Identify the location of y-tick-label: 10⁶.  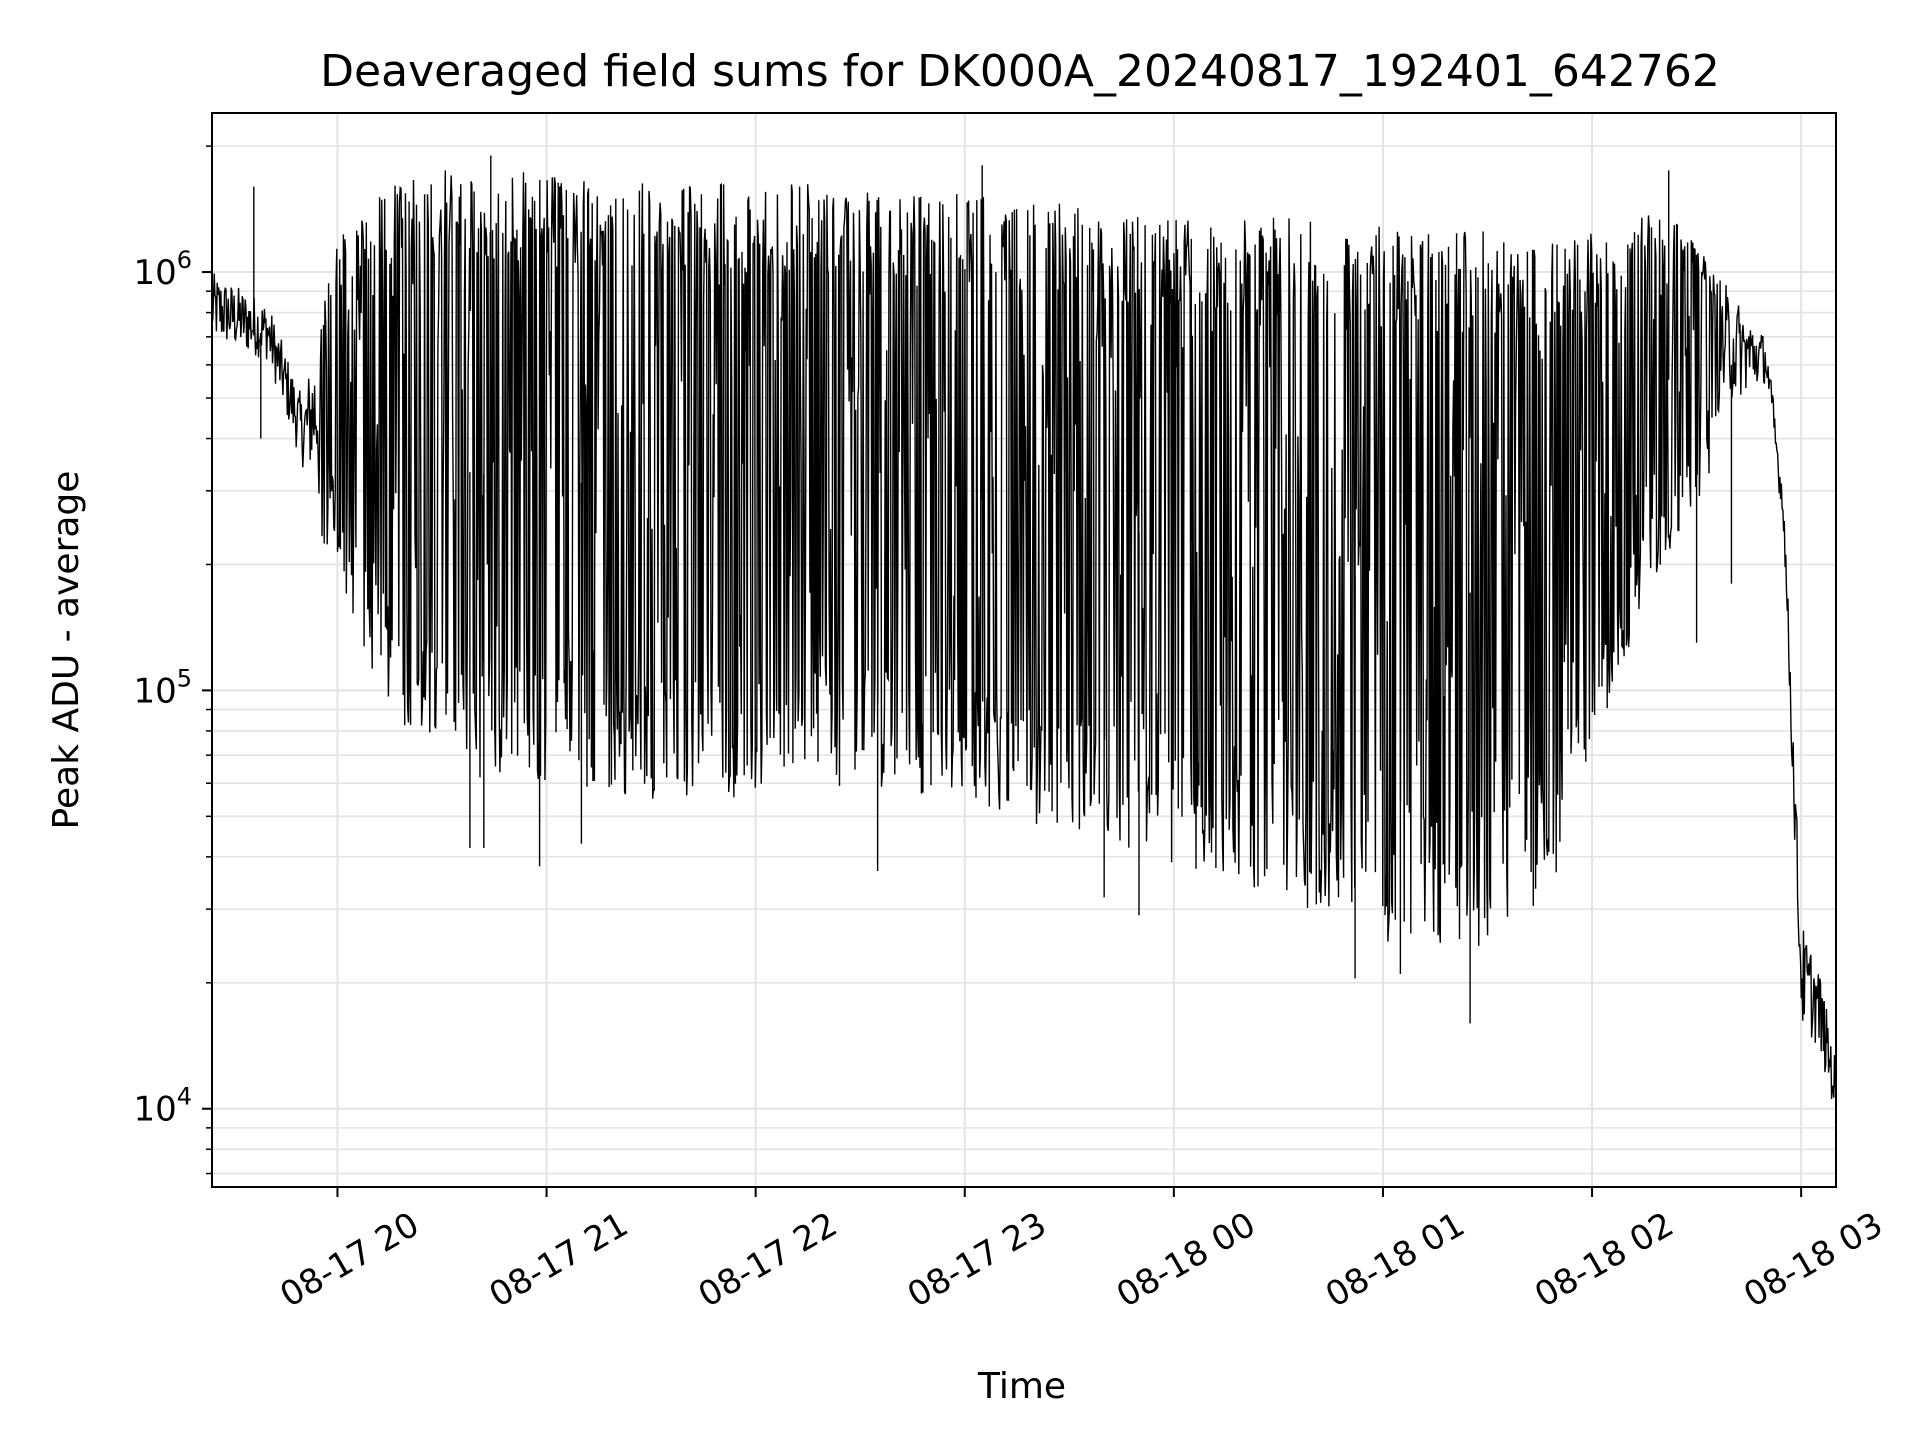
(162, 269).